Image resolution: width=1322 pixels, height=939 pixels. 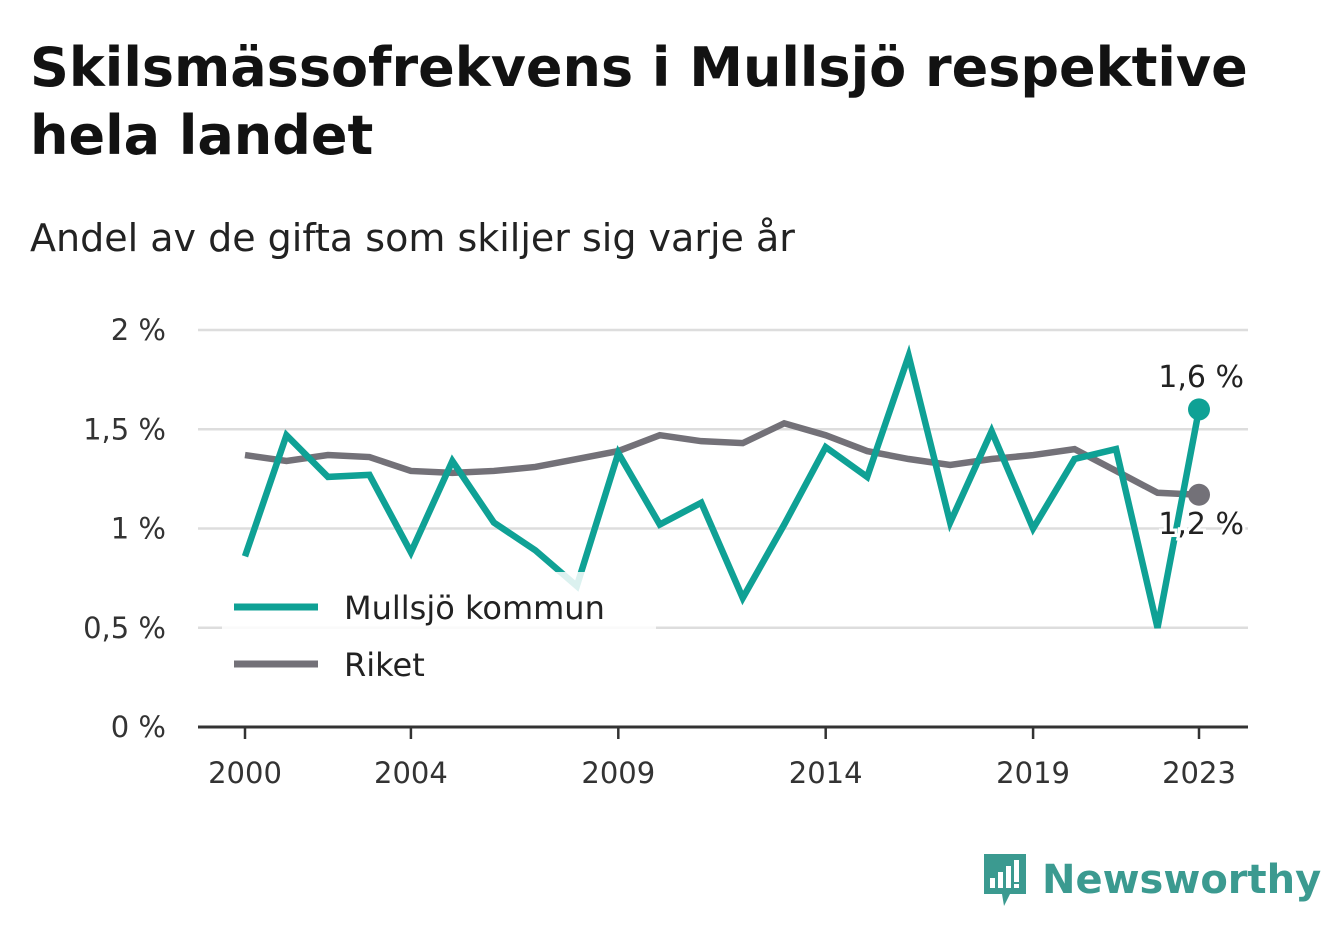 I want to click on riket-end-label: 1,2 %, so click(x=1201, y=524).